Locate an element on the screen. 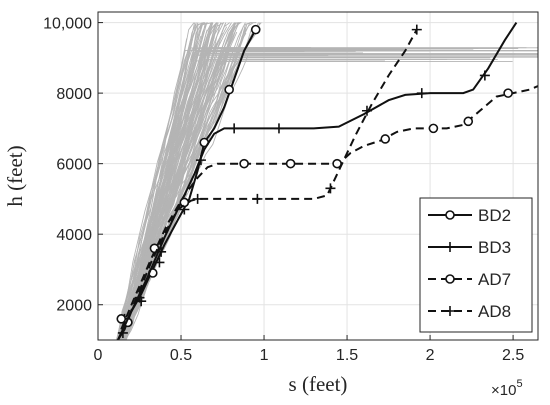 This screenshot has width=550, height=405. legend-label-ad8: AD8 is located at coordinates (494, 311).